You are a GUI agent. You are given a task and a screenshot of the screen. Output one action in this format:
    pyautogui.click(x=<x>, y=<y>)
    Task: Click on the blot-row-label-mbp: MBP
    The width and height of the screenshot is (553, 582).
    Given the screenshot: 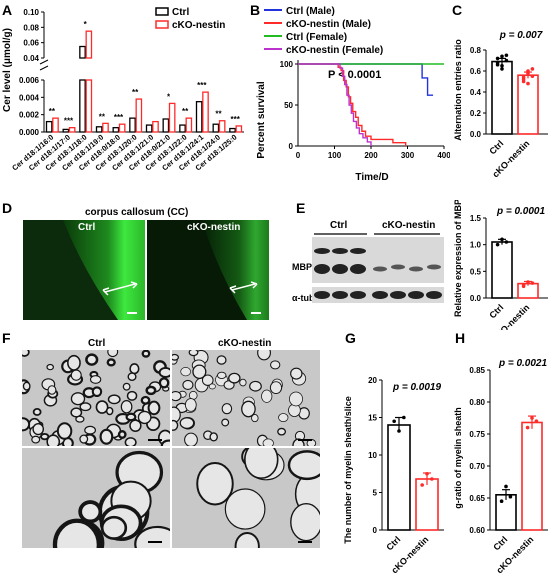 What is the action you would take?
    pyautogui.click(x=302, y=267)
    